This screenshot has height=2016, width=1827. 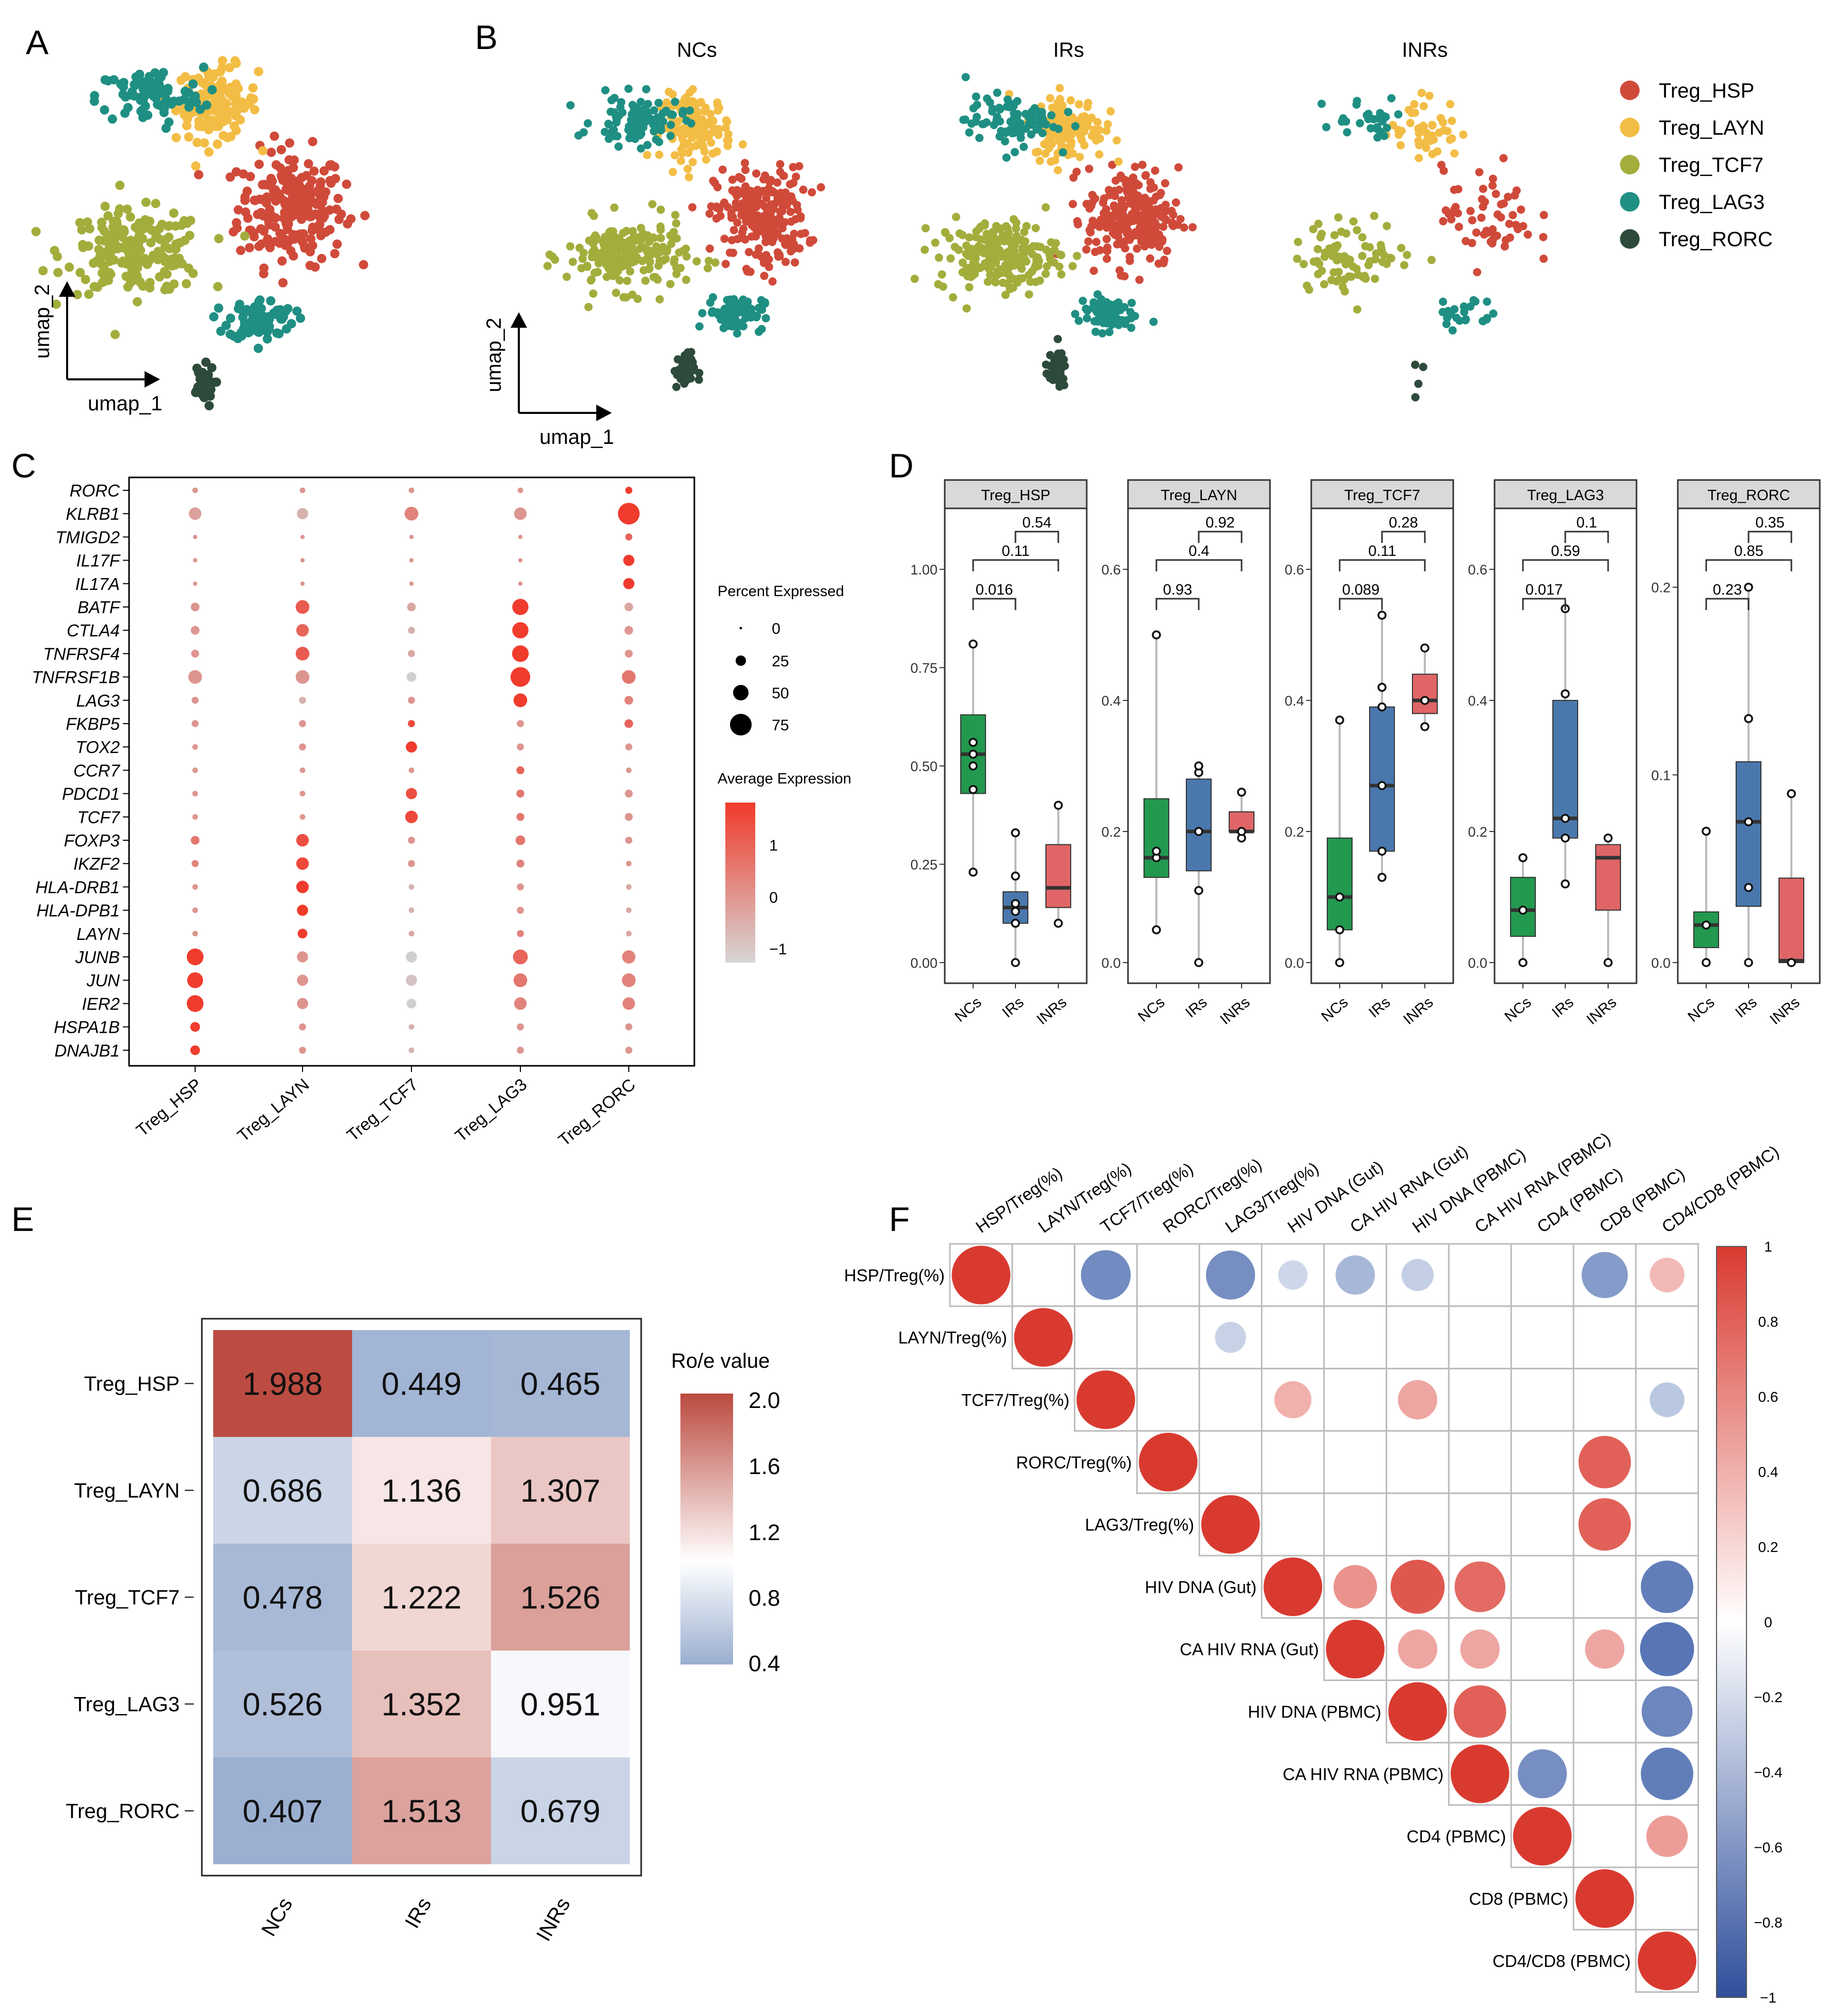 I want to click on facet-title: Treg_HSP, so click(x=1016, y=495).